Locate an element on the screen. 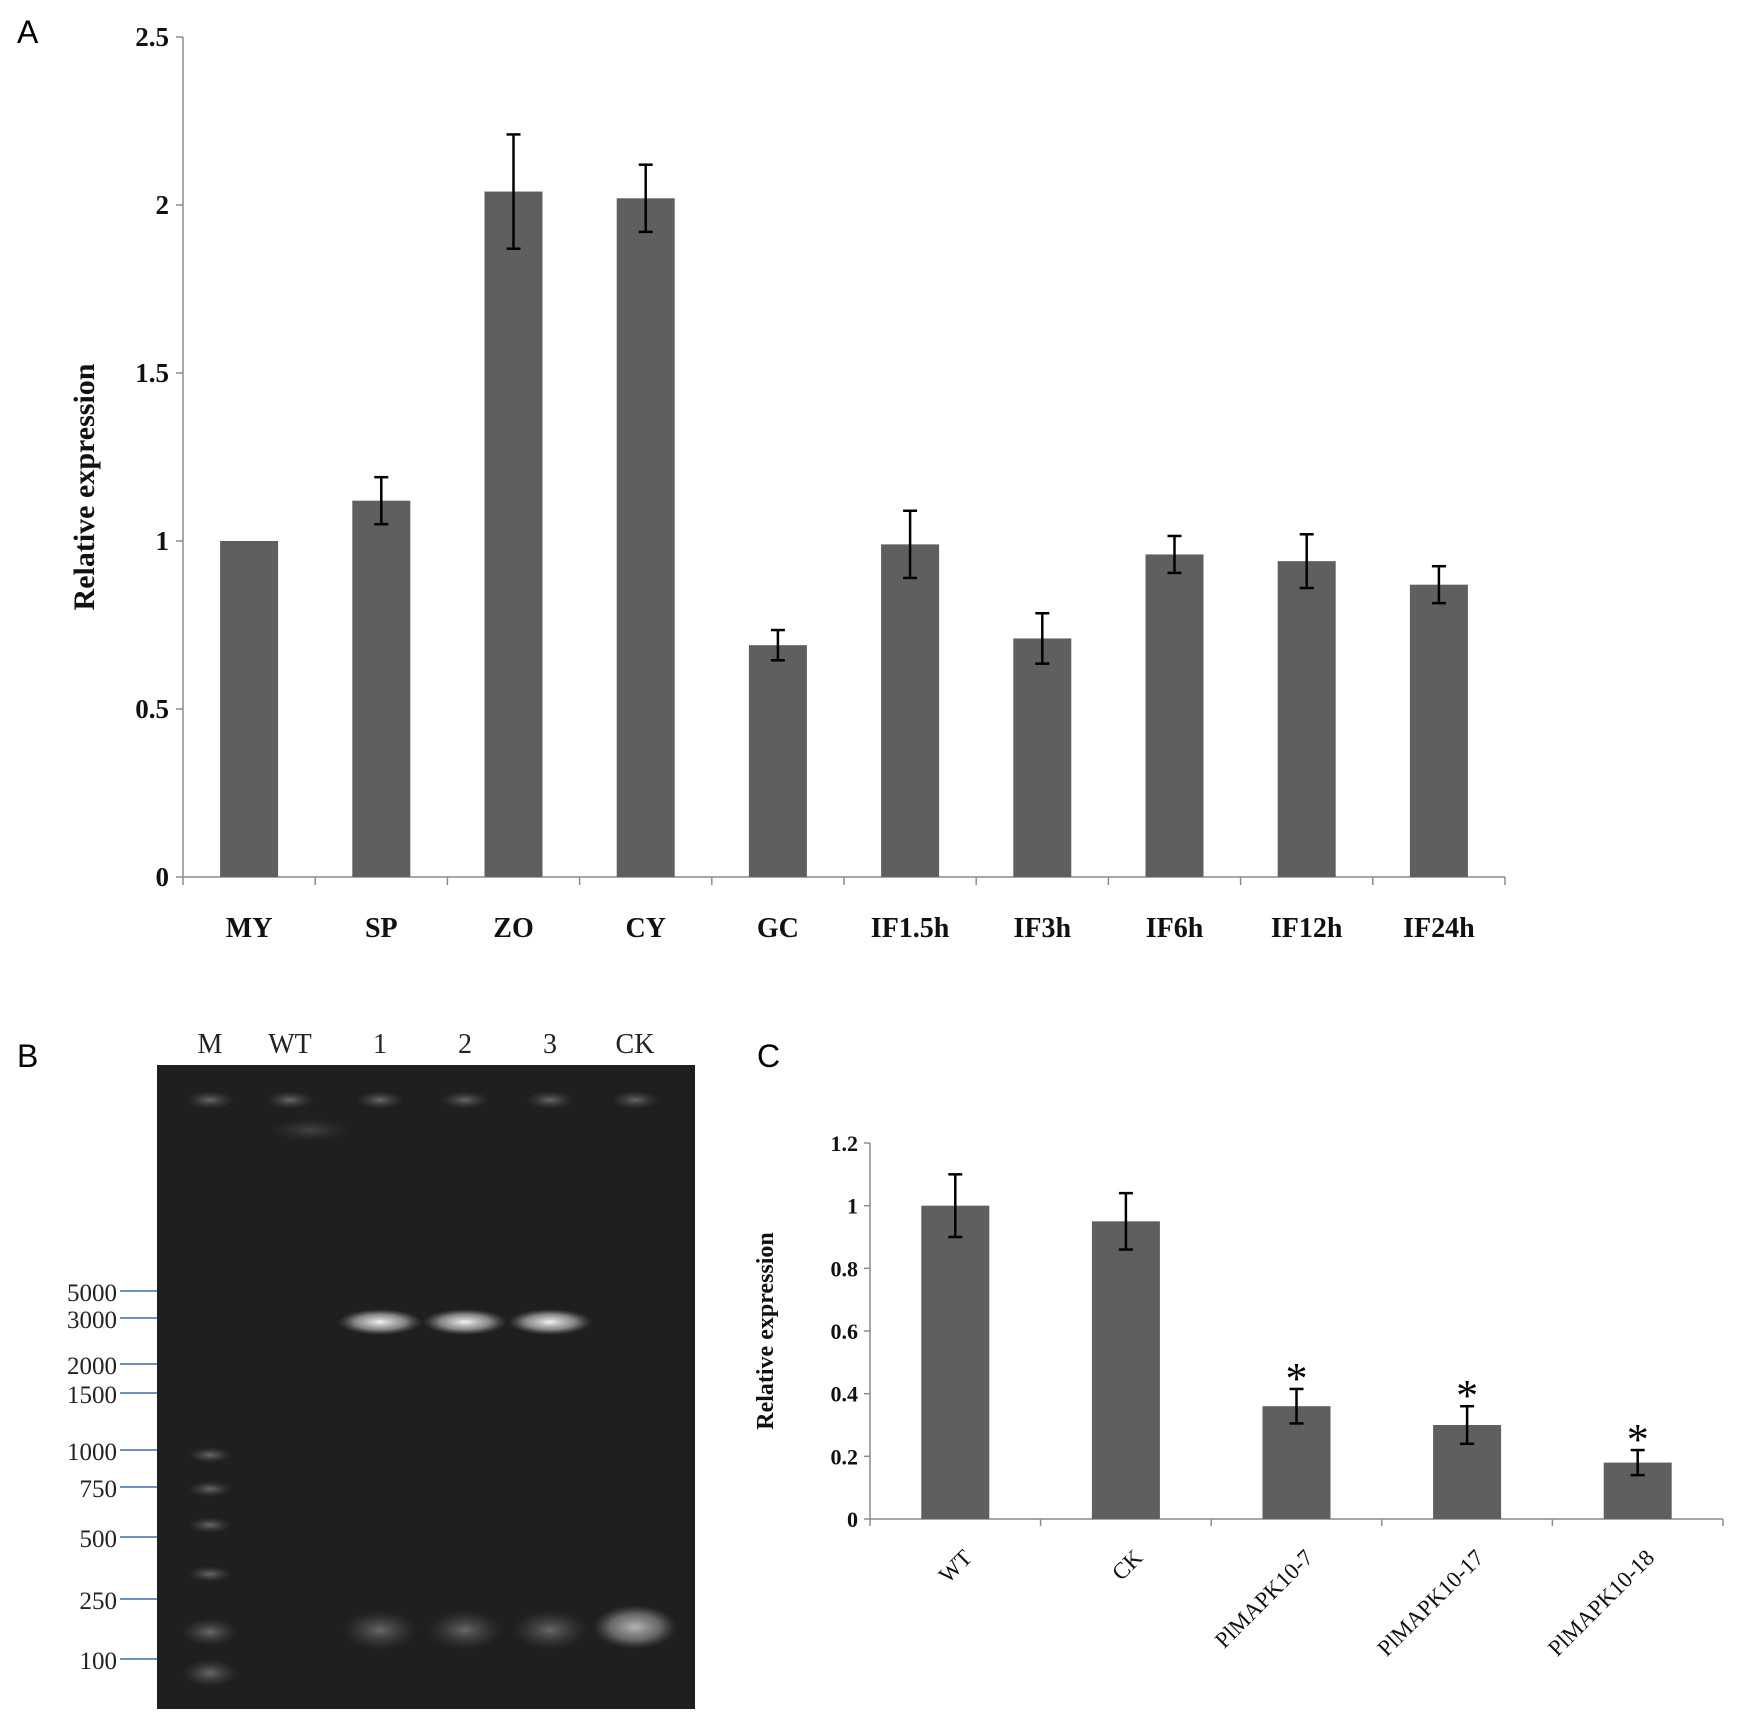 This screenshot has width=1745, height=1728. category-label: PlMAPK10-7 is located at coordinates (1264, 1599).